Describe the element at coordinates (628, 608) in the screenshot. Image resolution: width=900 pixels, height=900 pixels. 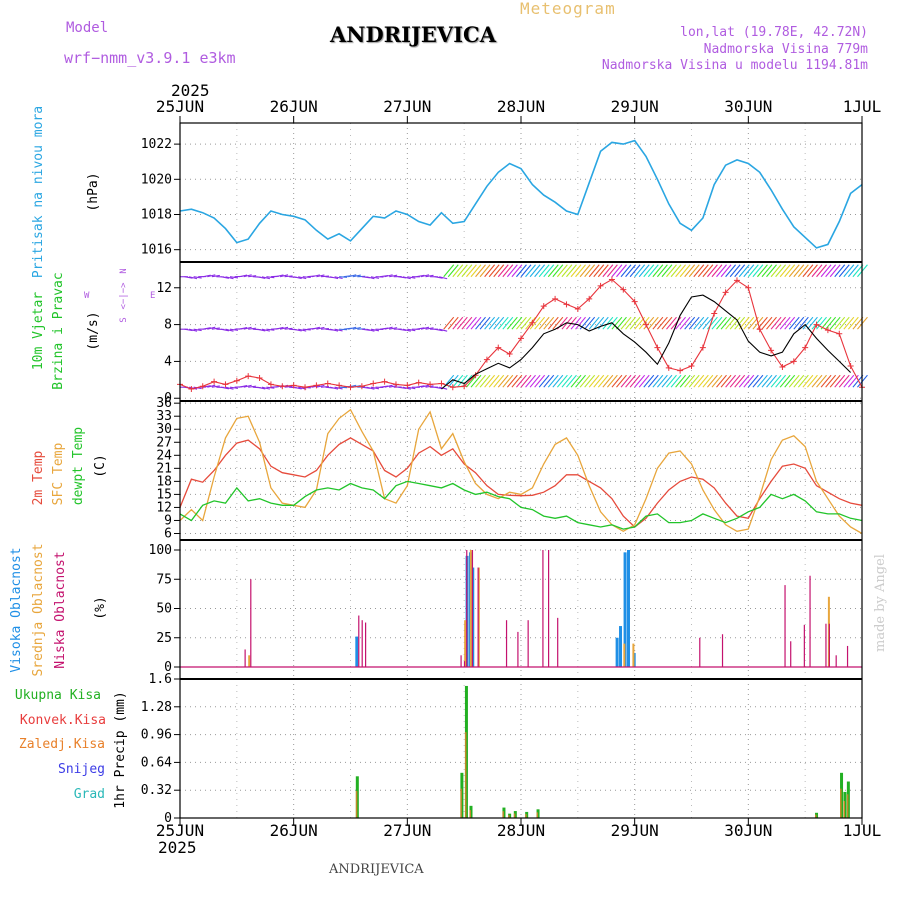
I see `cloud-high-bar` at that location.